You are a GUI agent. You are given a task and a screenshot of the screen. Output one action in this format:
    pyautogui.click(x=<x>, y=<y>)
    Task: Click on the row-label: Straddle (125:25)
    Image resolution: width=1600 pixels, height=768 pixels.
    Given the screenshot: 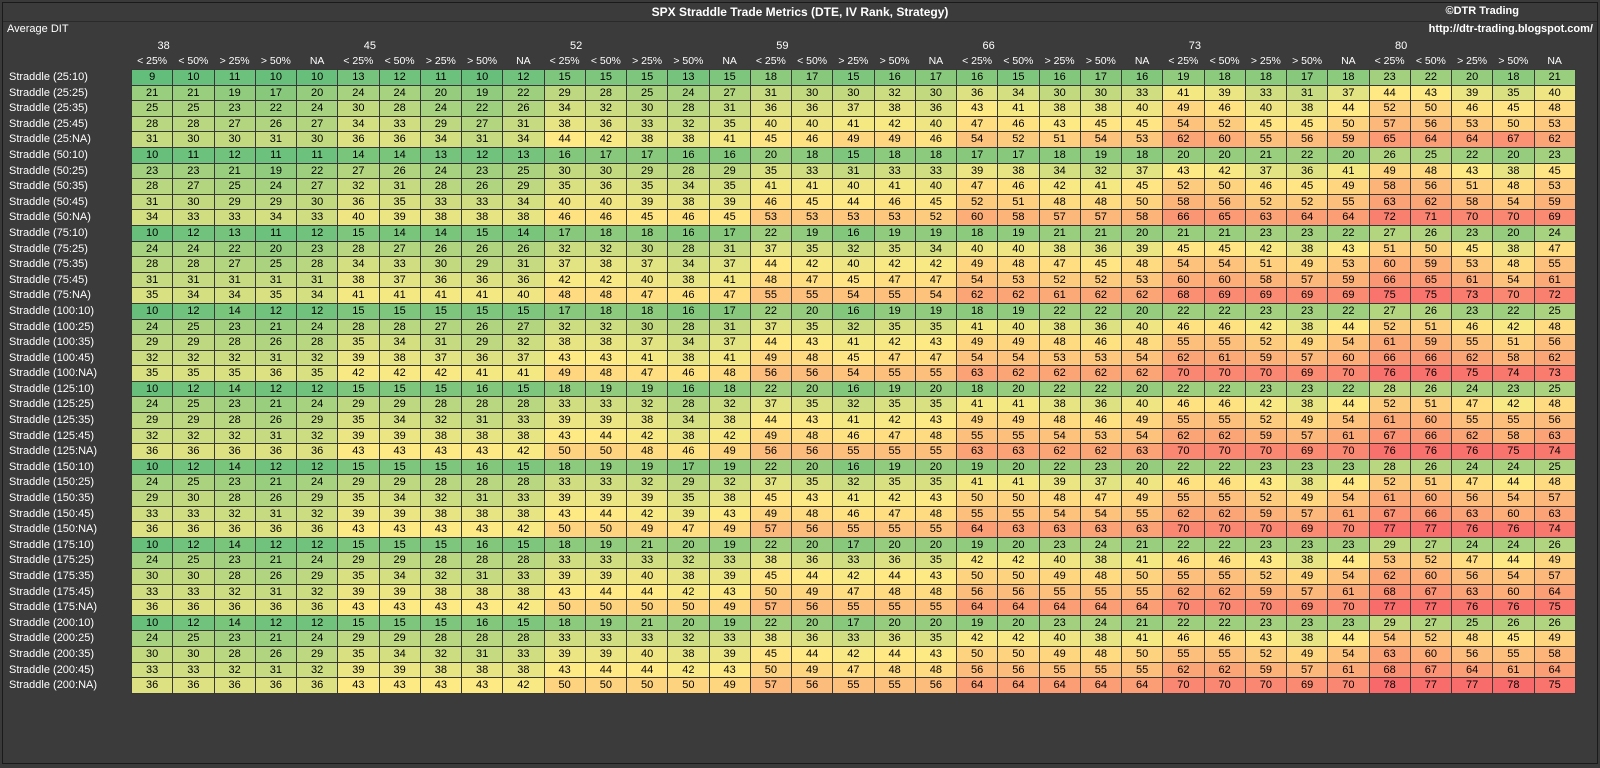 What is the action you would take?
    pyautogui.click(x=51, y=404)
    